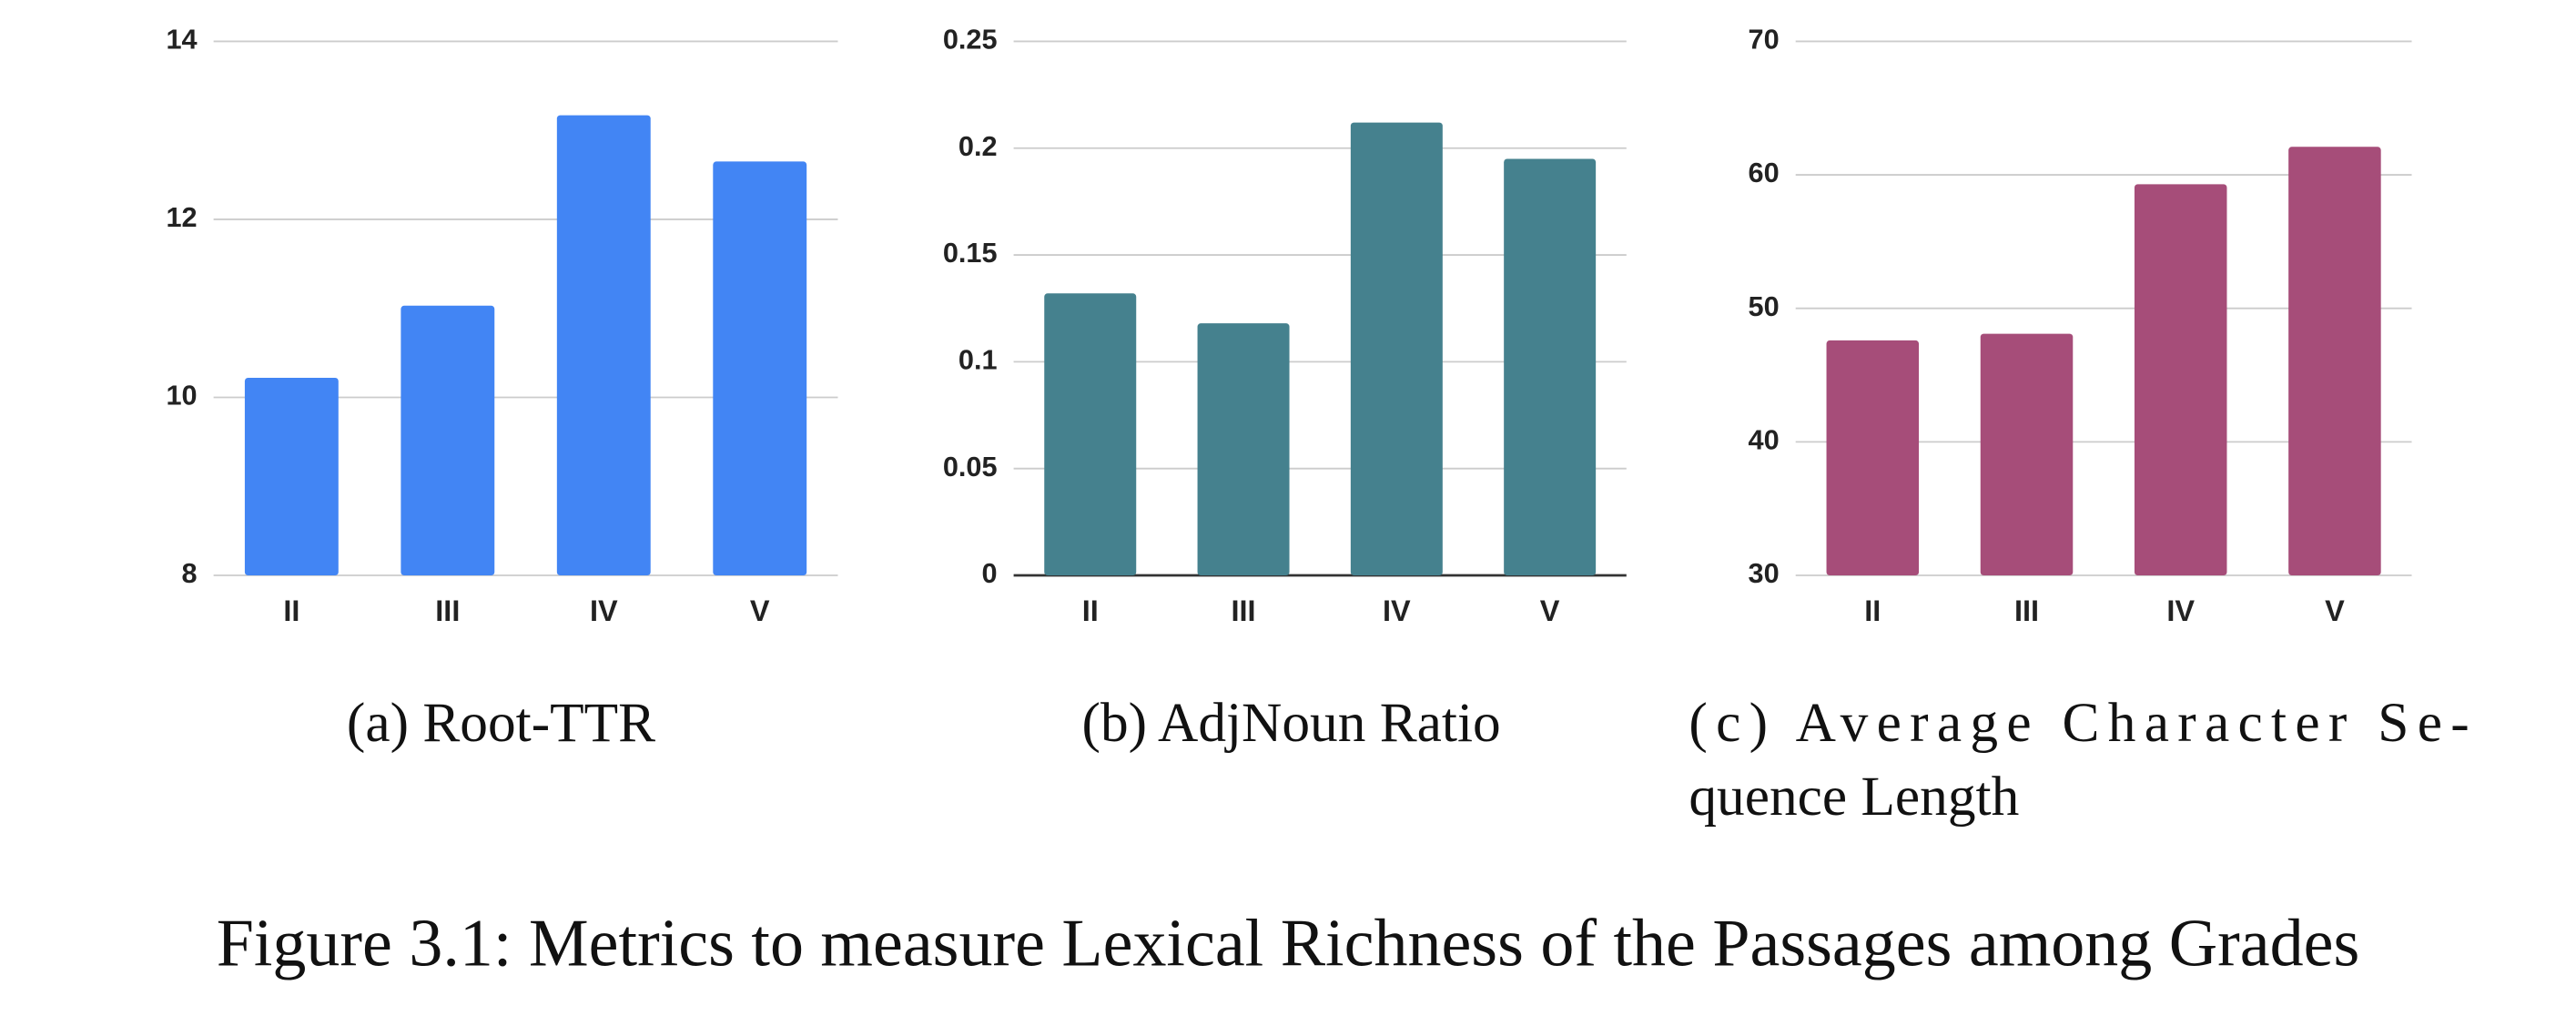 Image resolution: width=2576 pixels, height=1016 pixels. I want to click on subfigure-caption: (c) Average Character Se-, so click(2079, 723).